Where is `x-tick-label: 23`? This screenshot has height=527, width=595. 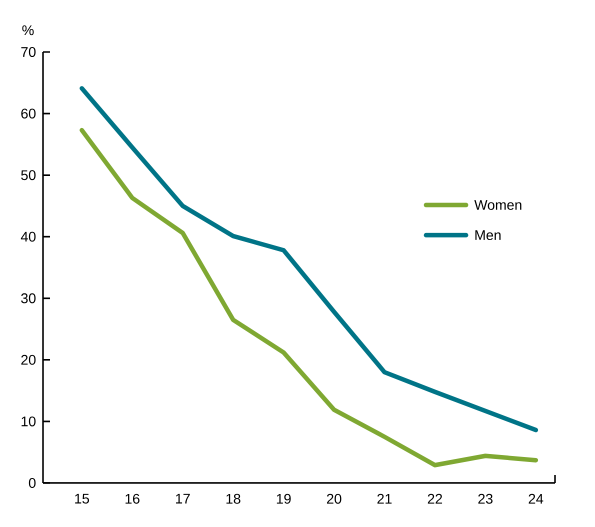
x-tick-label: 23 is located at coordinates (485, 499).